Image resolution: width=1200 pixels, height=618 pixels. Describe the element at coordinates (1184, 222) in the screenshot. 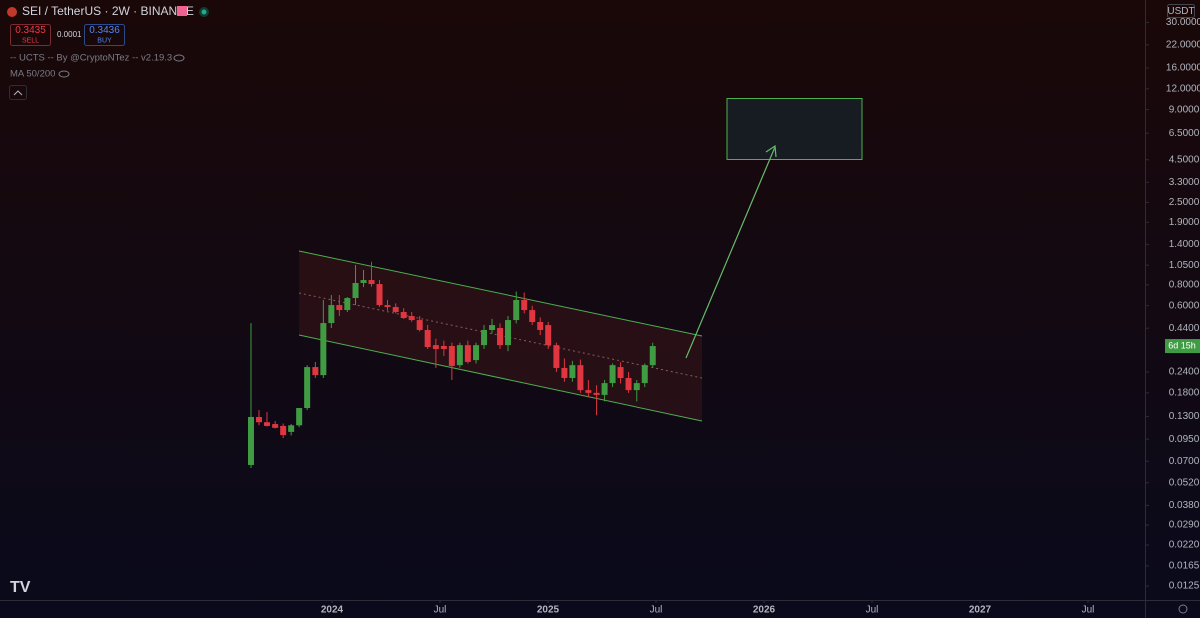

I see `y-tick-label: 1.9000` at that location.